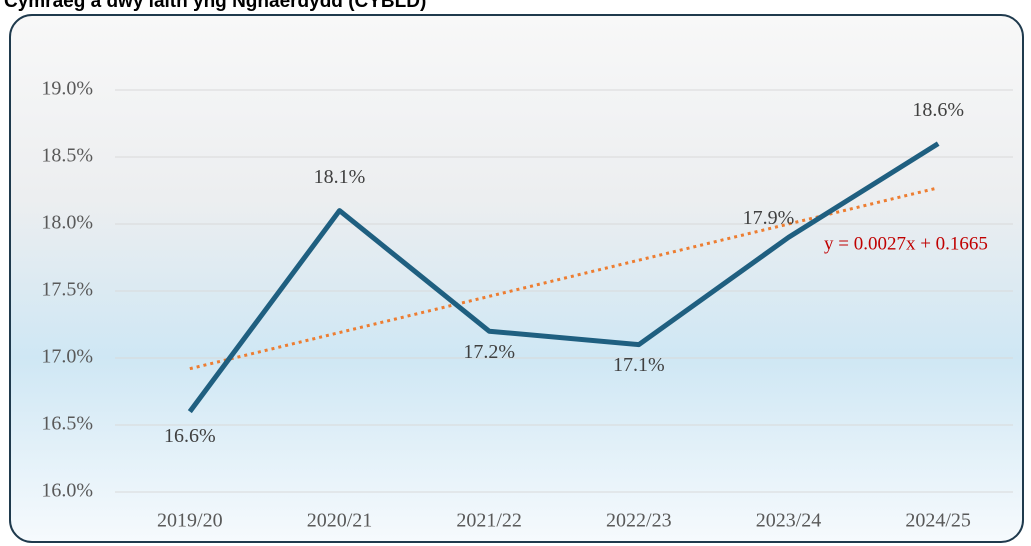 This screenshot has width=1031, height=546. I want to click on y-tick-label: 16.0%, so click(67, 491).